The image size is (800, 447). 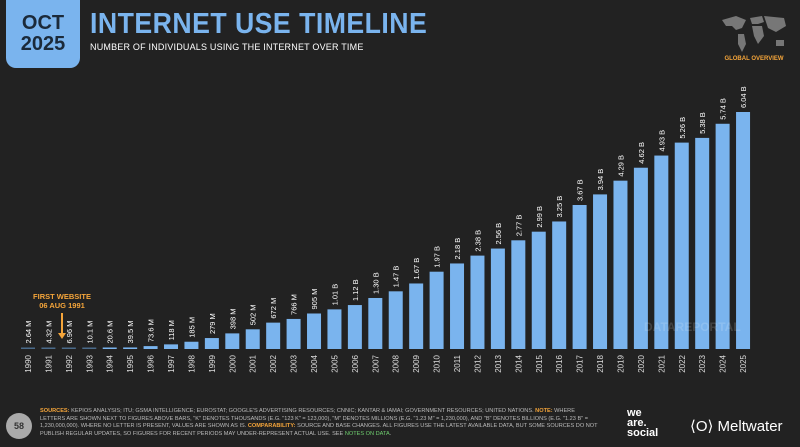 What do you see at coordinates (62, 305) in the screenshot?
I see `annotation-line2: 06 AUG 1991` at bounding box center [62, 305].